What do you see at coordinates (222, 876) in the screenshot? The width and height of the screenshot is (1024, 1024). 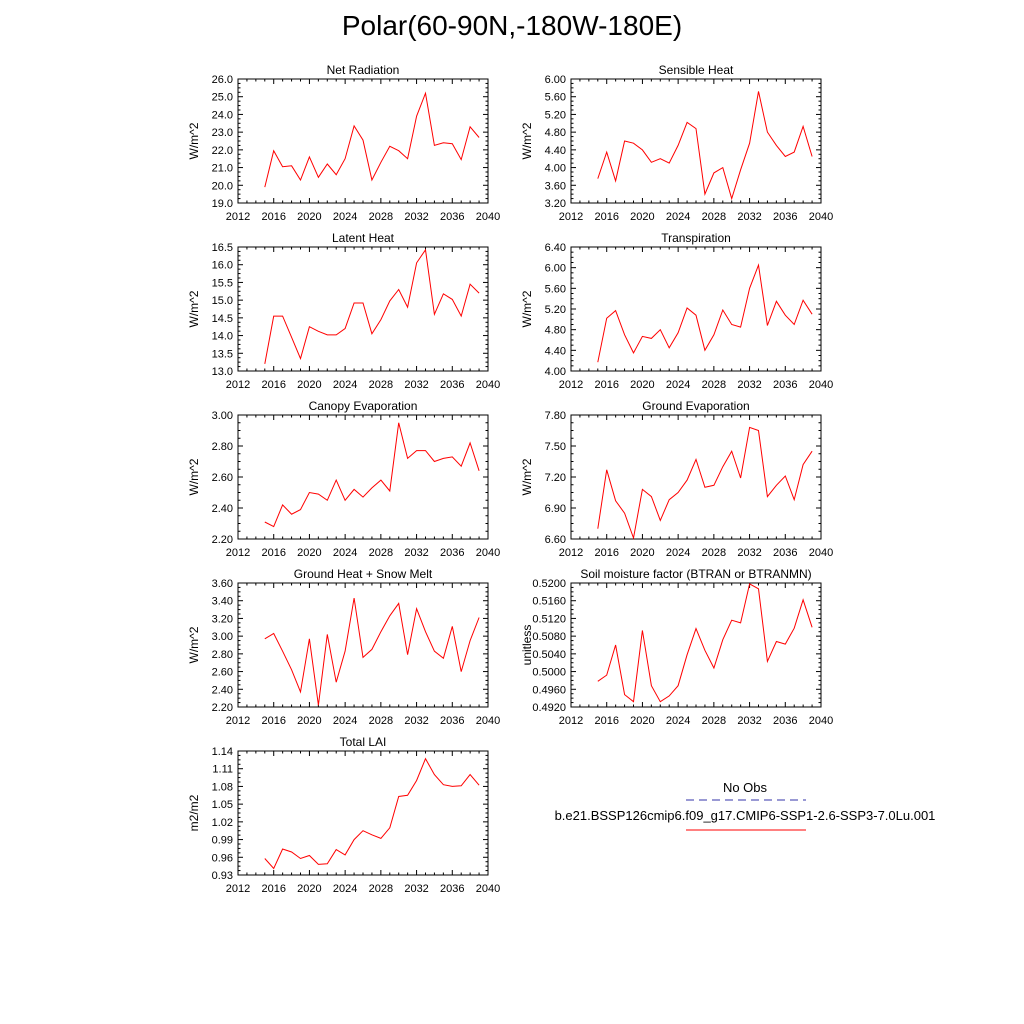 I see `y-tick-label: 0.93` at bounding box center [222, 876].